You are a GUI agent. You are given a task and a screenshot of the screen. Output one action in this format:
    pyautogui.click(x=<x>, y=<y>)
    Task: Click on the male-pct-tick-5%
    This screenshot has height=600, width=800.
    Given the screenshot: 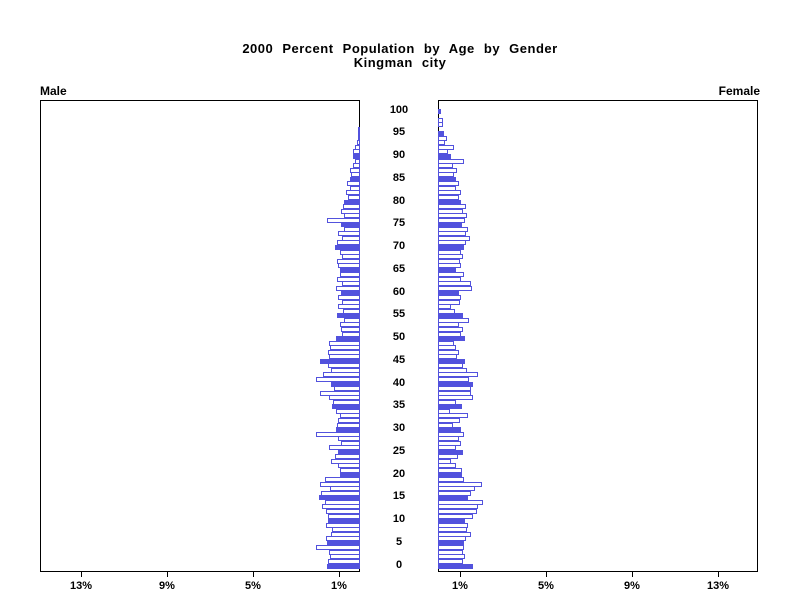 What is the action you would take?
    pyautogui.click(x=253, y=574)
    